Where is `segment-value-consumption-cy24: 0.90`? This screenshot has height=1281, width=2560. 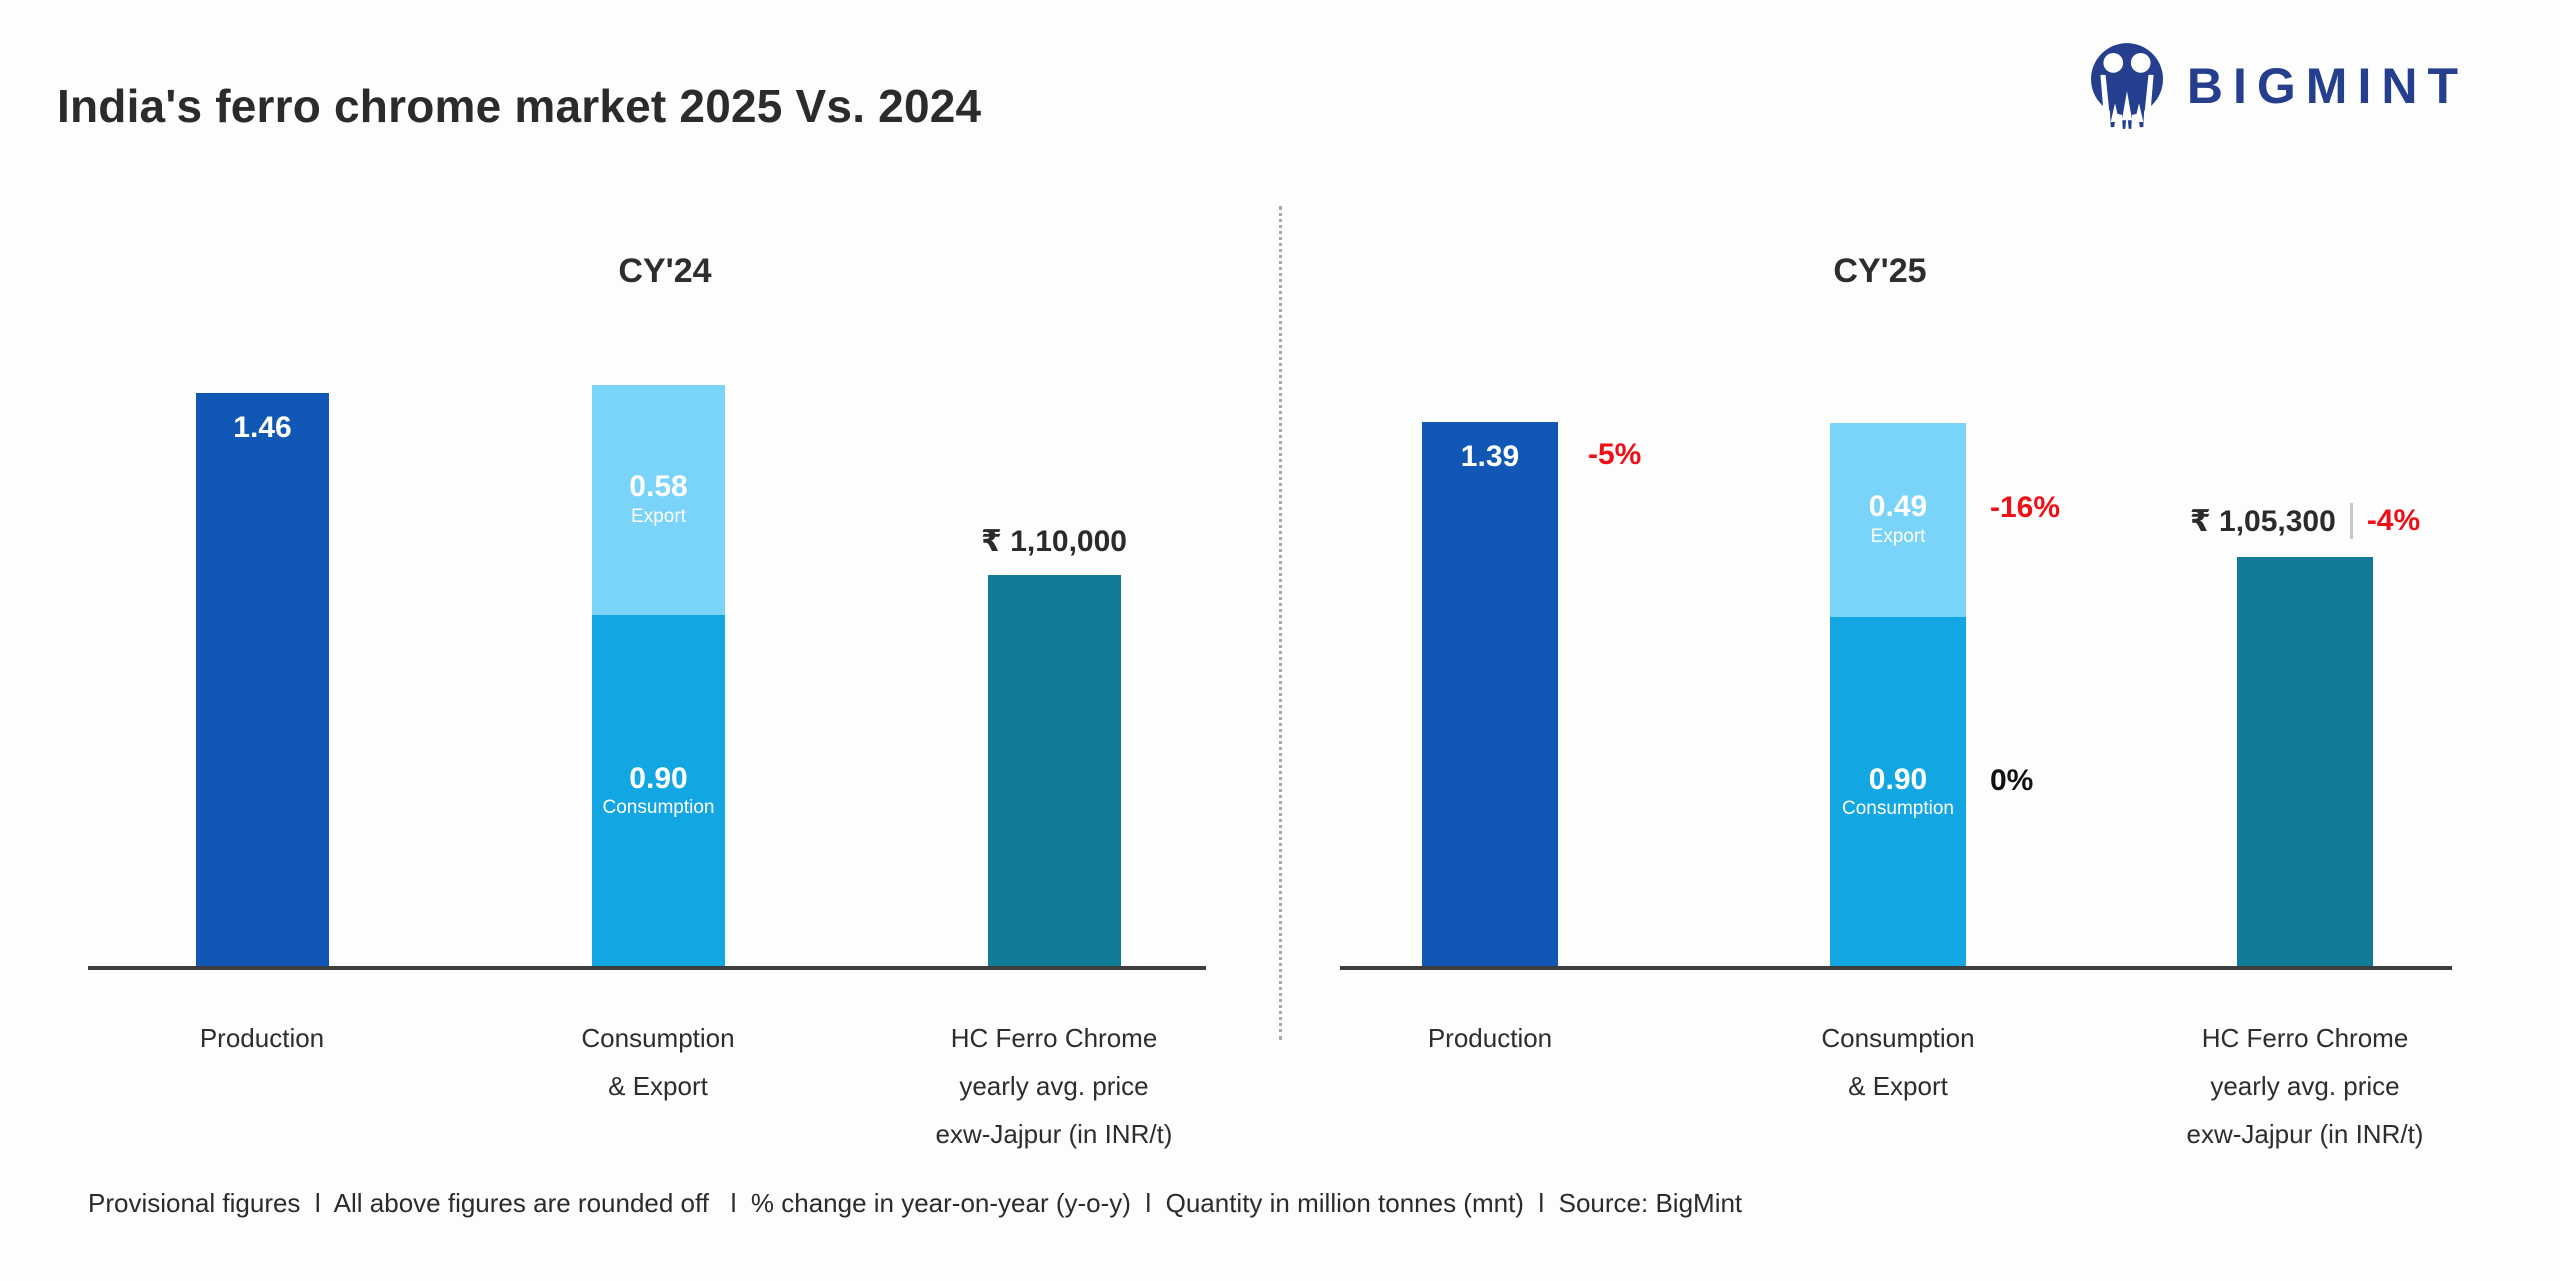 segment-value-consumption-cy24: 0.90 is located at coordinates (658, 778).